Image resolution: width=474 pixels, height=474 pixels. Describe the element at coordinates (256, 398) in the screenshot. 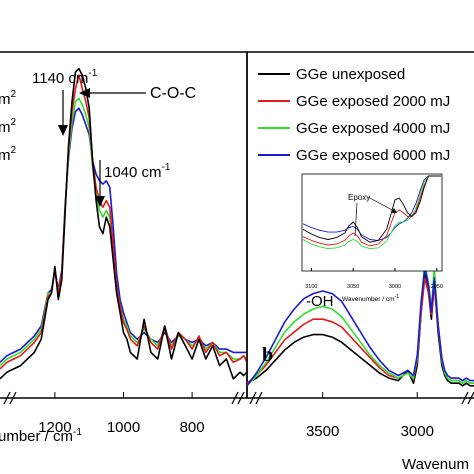

I see `panel-b-axis-break-left` at that location.